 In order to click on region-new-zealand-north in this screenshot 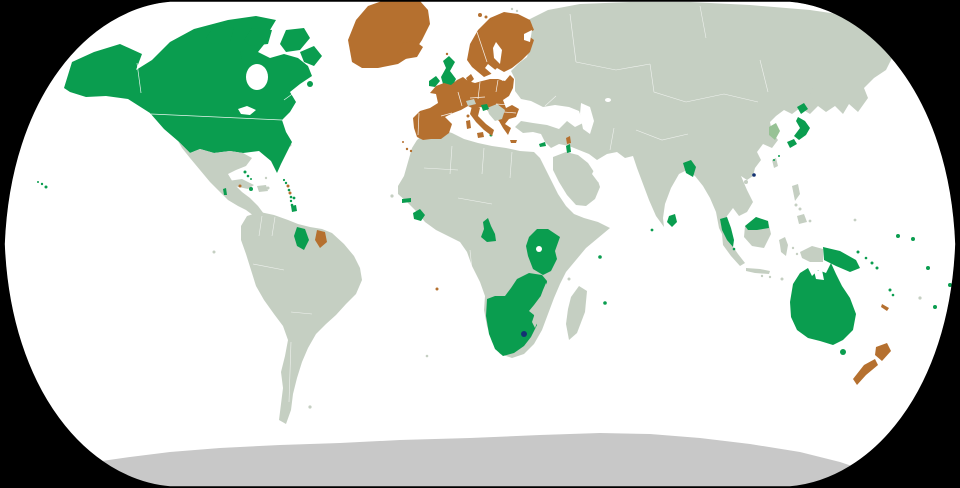, I will do `click(883, 352)`.